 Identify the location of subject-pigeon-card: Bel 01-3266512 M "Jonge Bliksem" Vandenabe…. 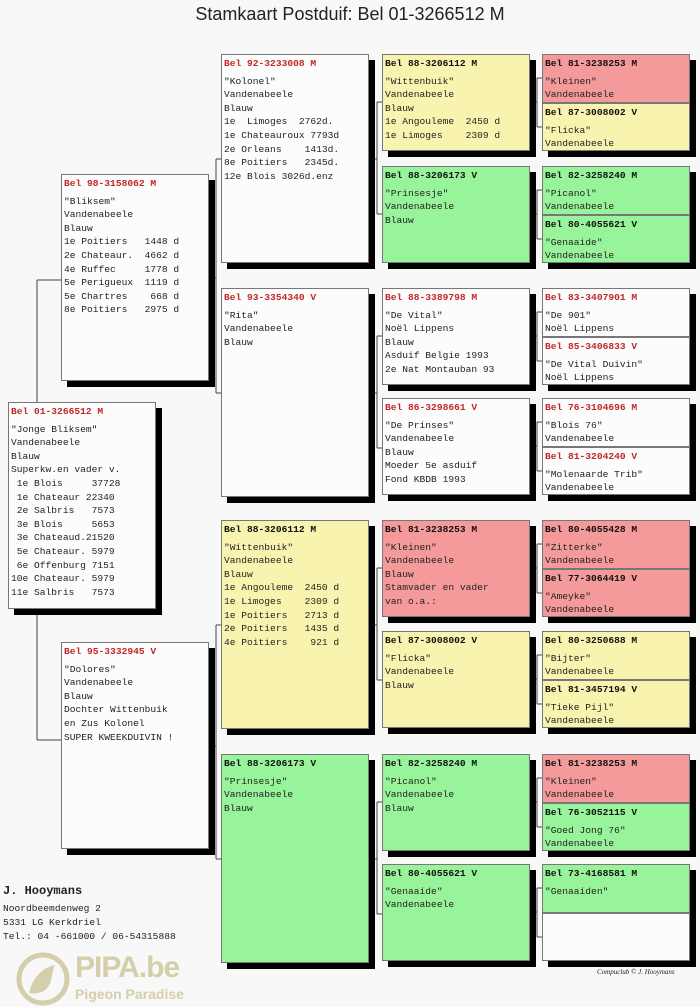
(82, 505).